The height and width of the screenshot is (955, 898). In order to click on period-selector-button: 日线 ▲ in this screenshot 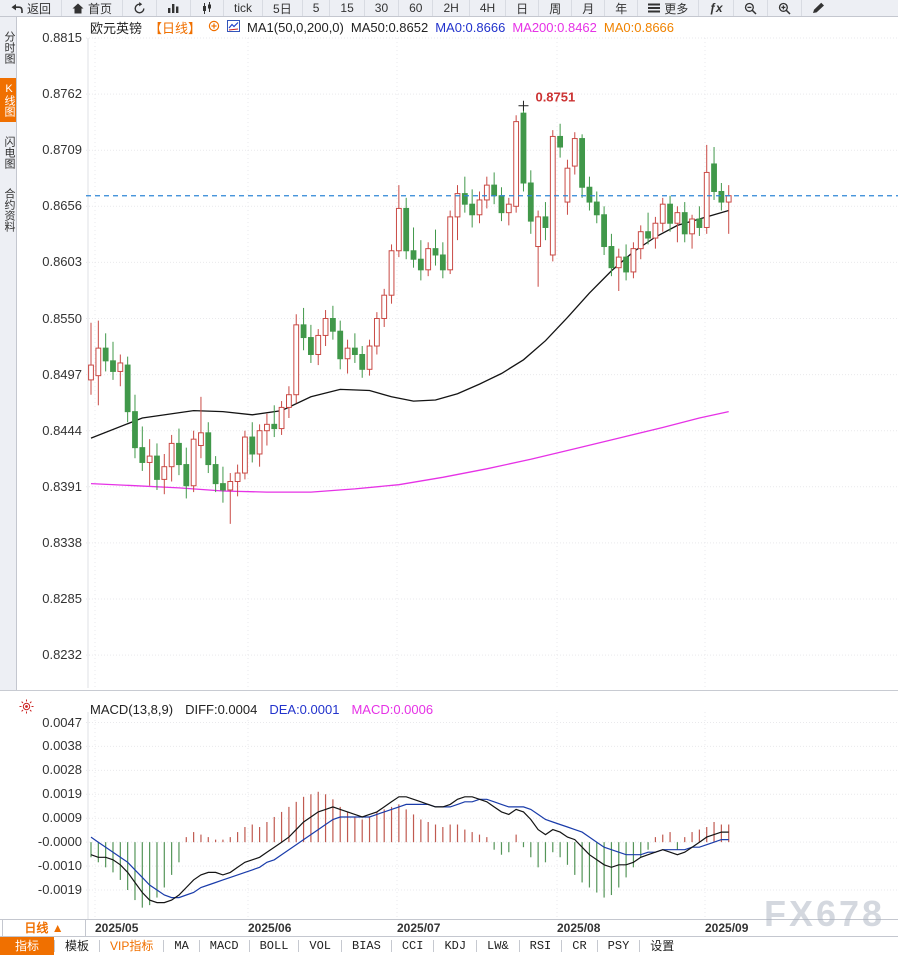, I will do `click(44, 928)`.